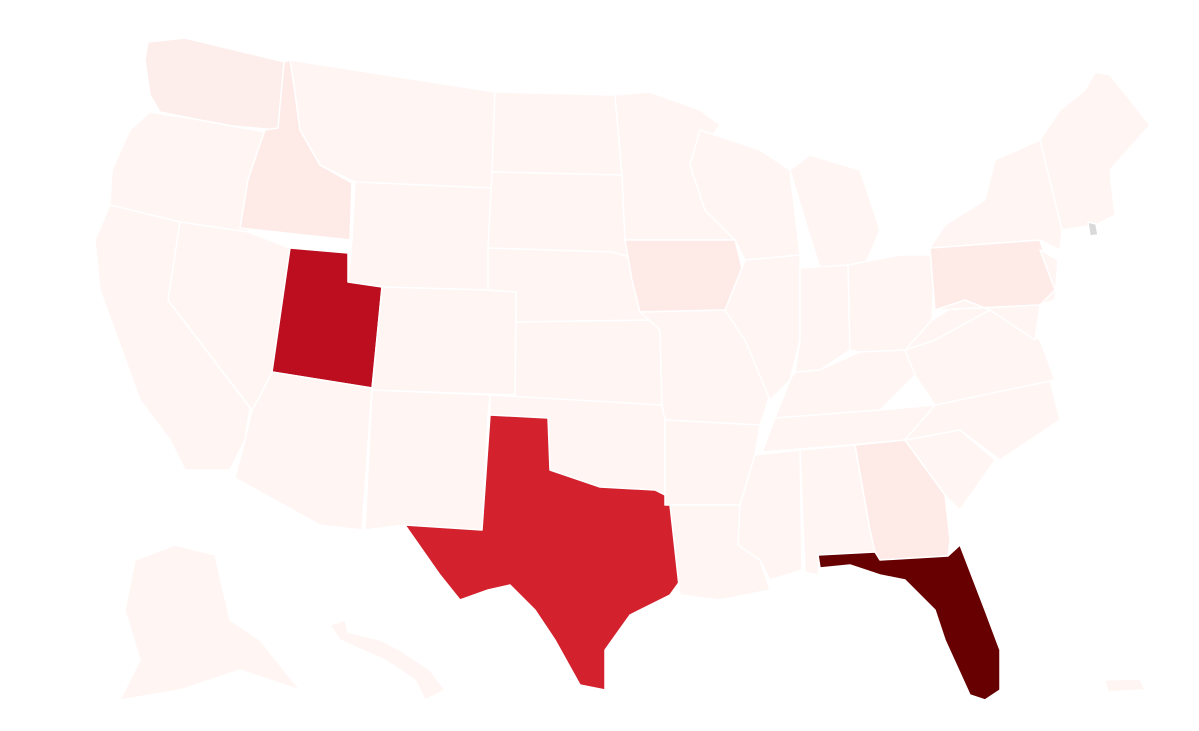 This screenshot has width=1199, height=731. Describe the element at coordinates (303, 451) in the screenshot. I see `state-az` at that location.